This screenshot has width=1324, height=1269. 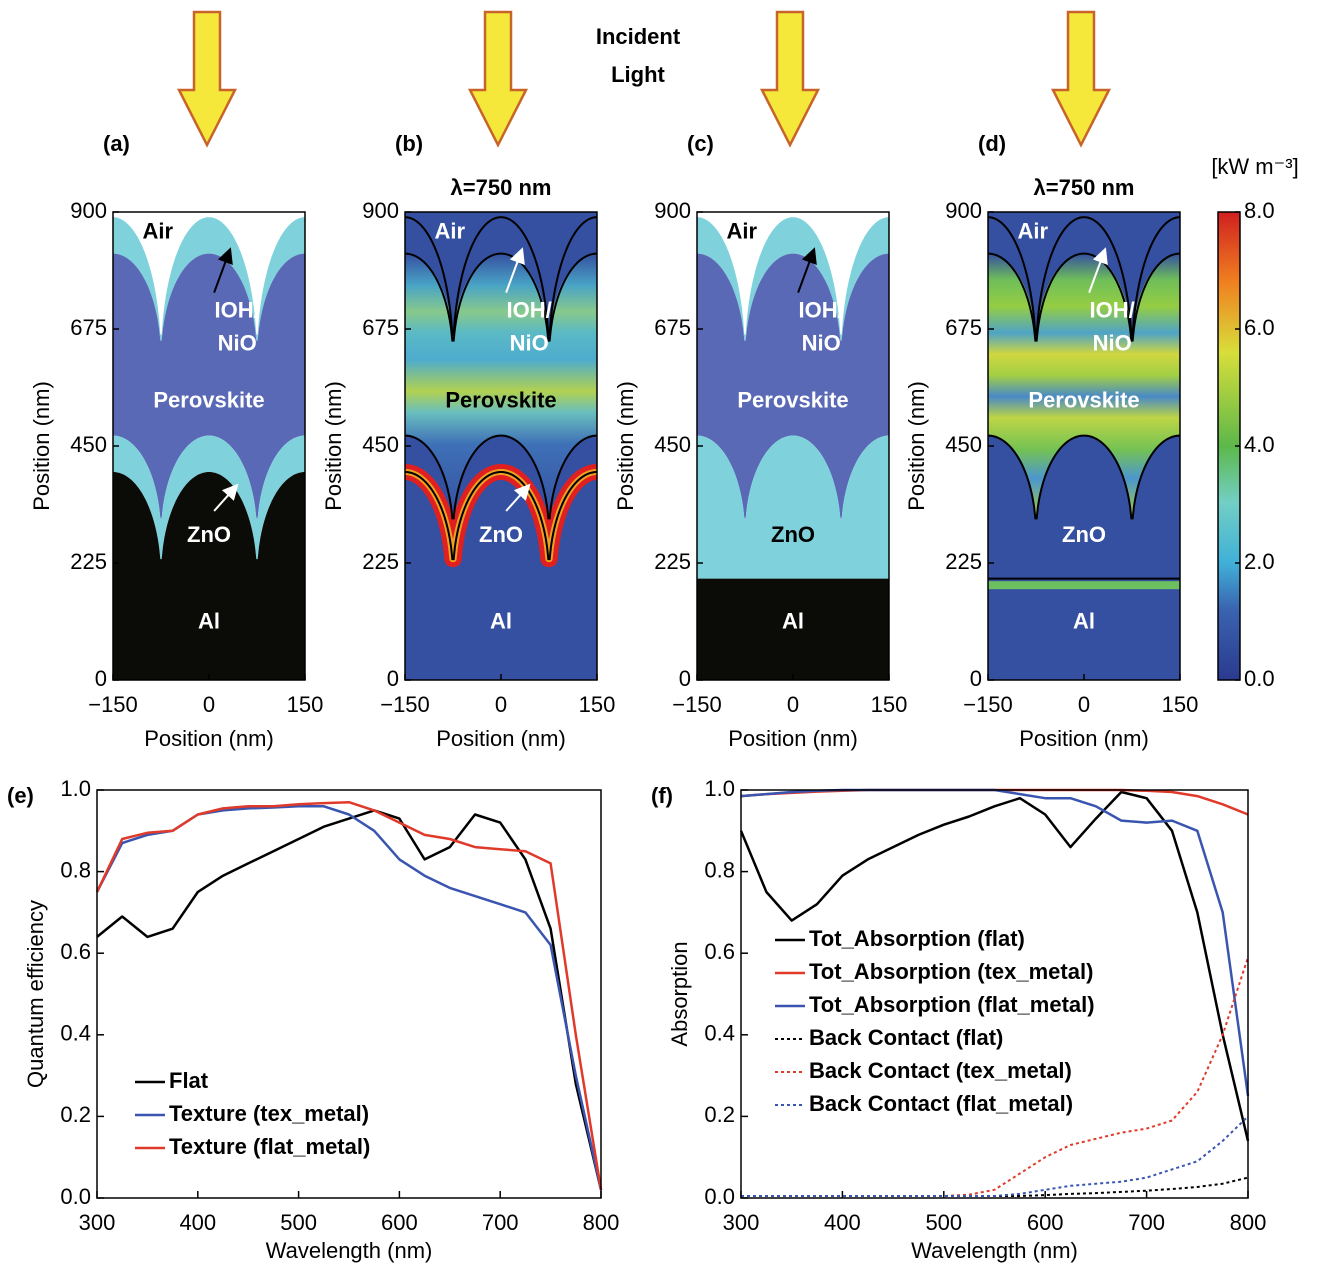 I want to click on legend-label: Back Contact (flat_metal), so click(x=941, y=1103).